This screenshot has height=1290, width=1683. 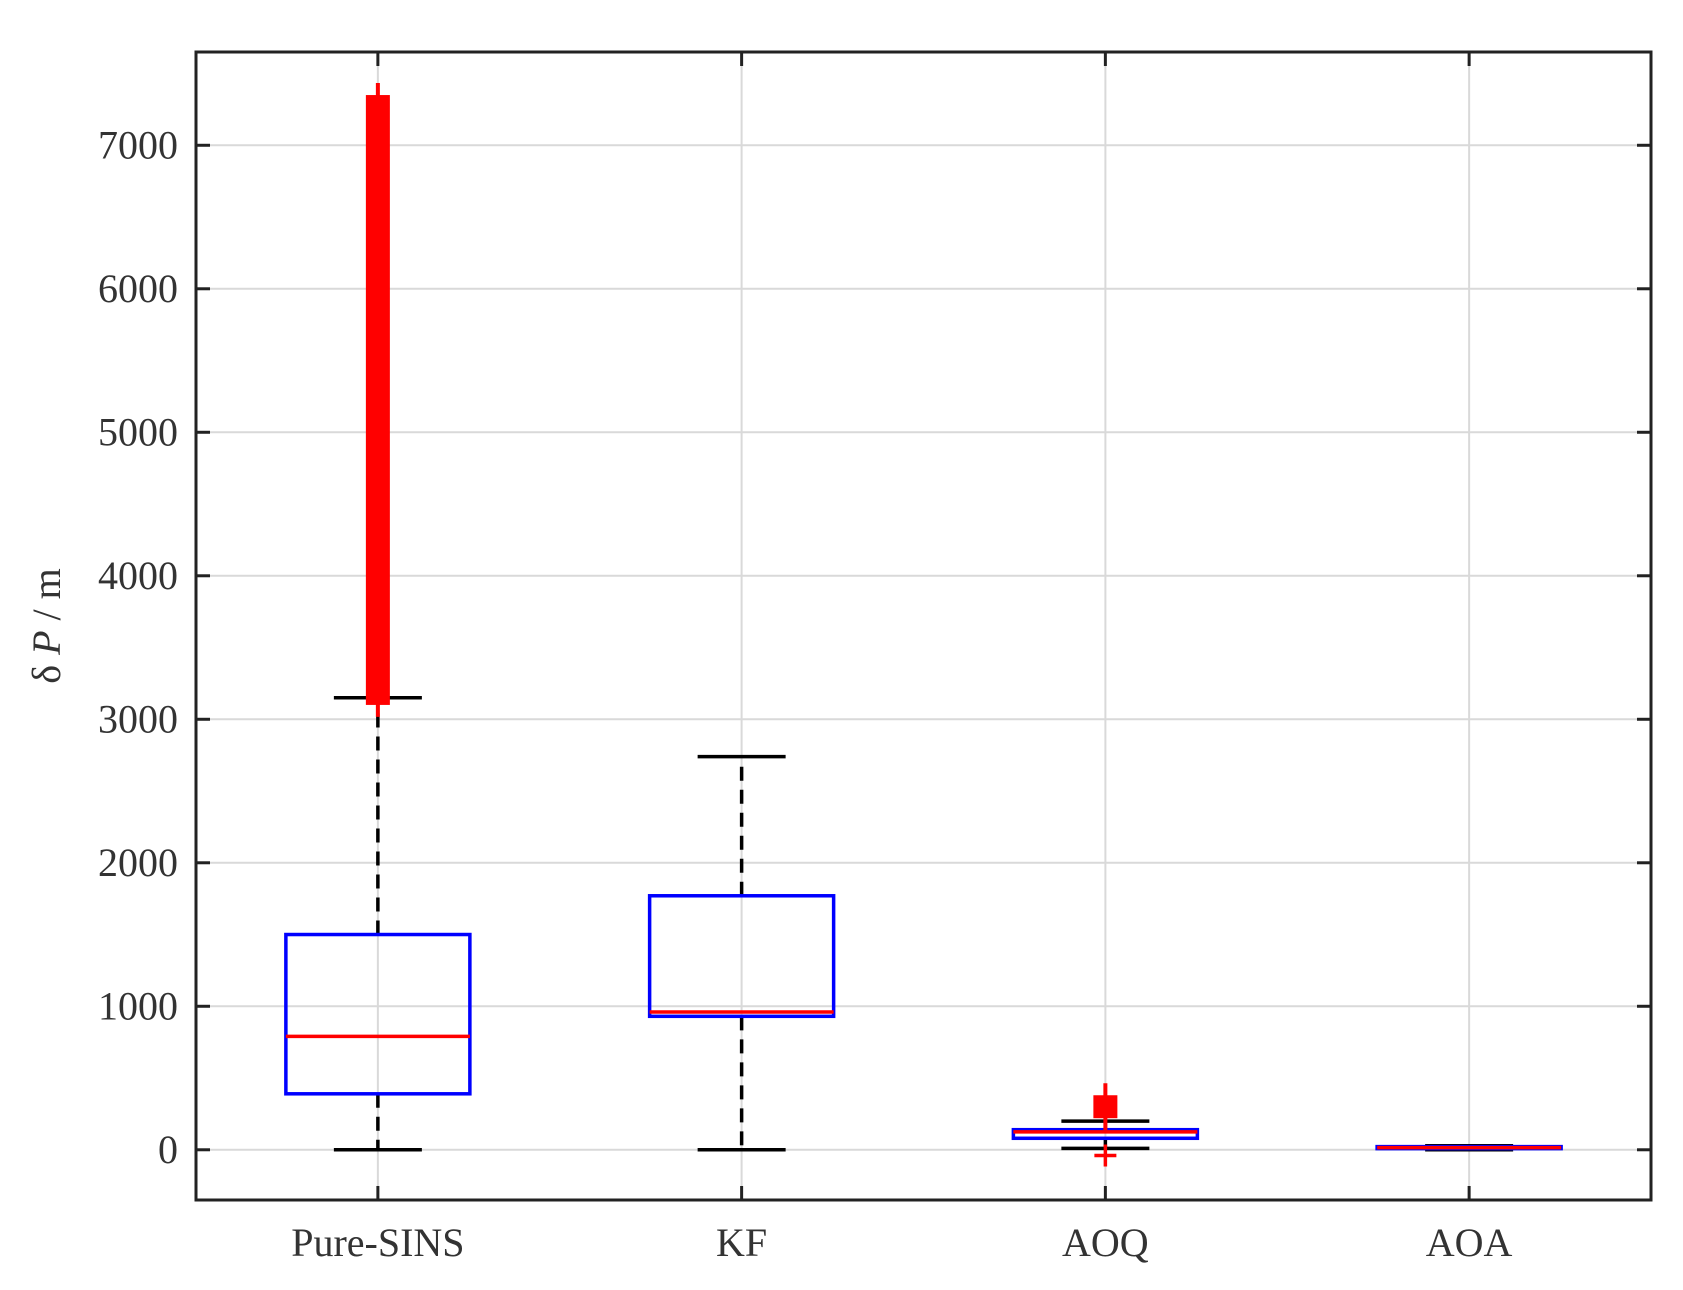 I want to click on x-tick-label: AOA, so click(x=1469, y=1242).